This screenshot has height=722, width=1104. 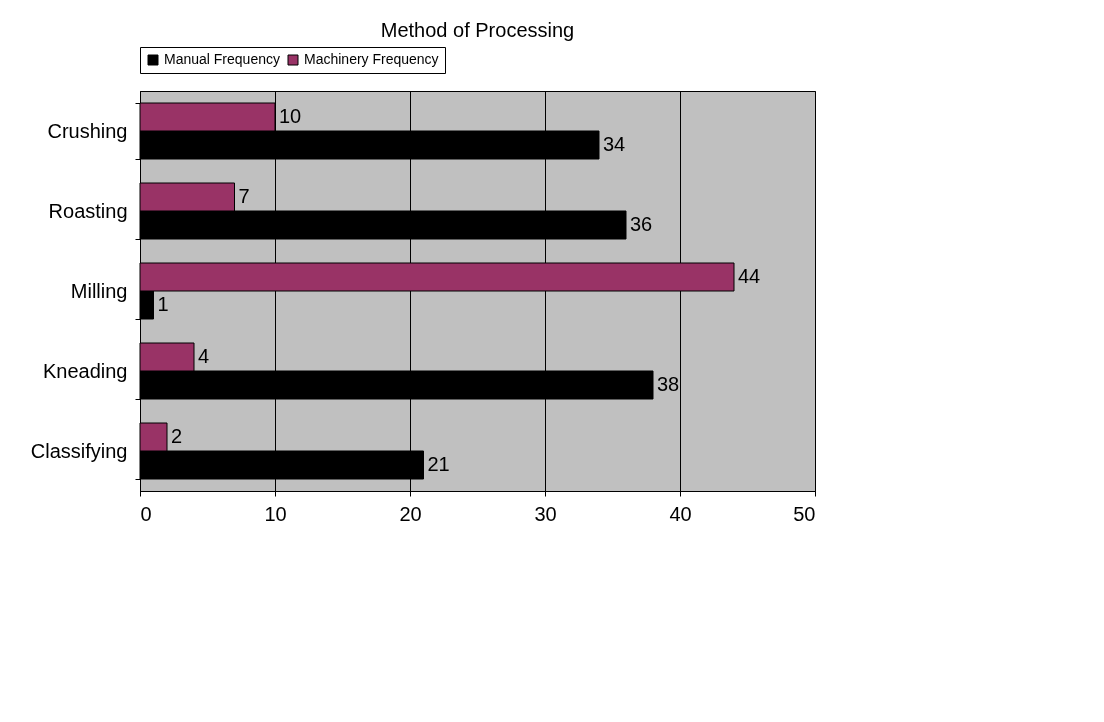 I want to click on data-label: 36, so click(x=641, y=224).